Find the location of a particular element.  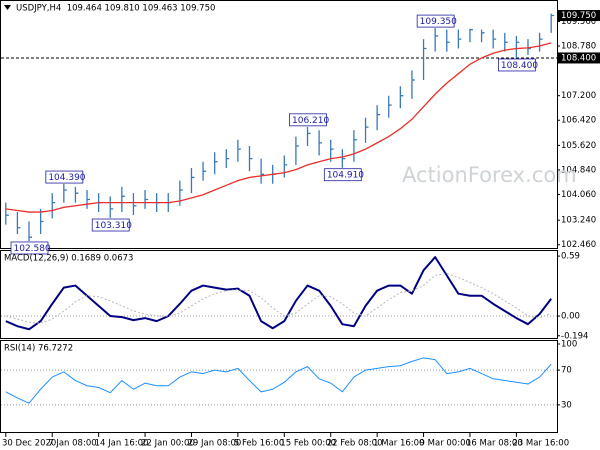

x-tick-label: 22 Feb 08:00 is located at coordinates (355, 444).